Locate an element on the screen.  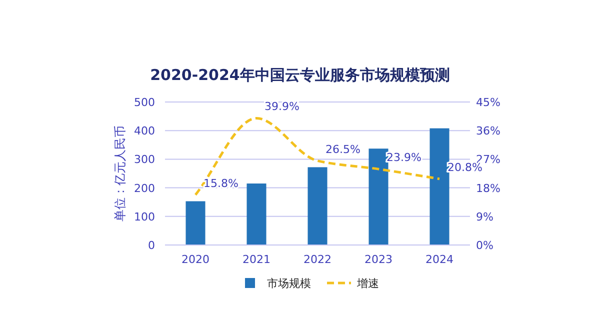
data-label: 15.8% is located at coordinates (221, 183).